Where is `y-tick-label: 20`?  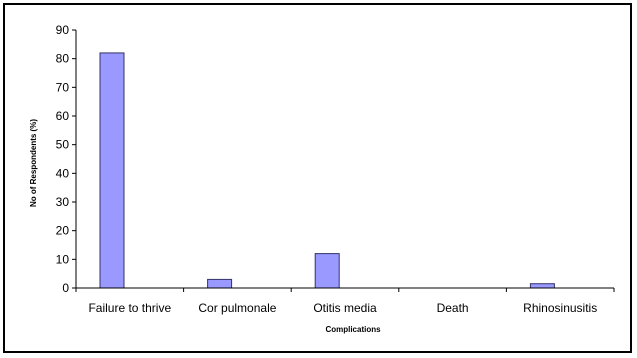
y-tick-label: 20 is located at coordinates (63, 231).